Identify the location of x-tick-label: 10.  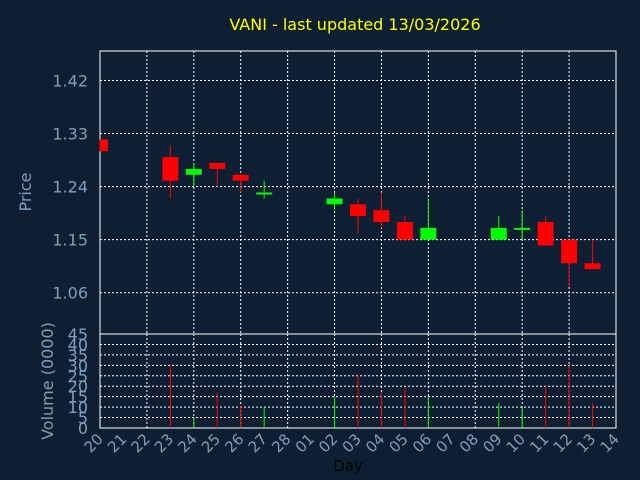
(516, 443).